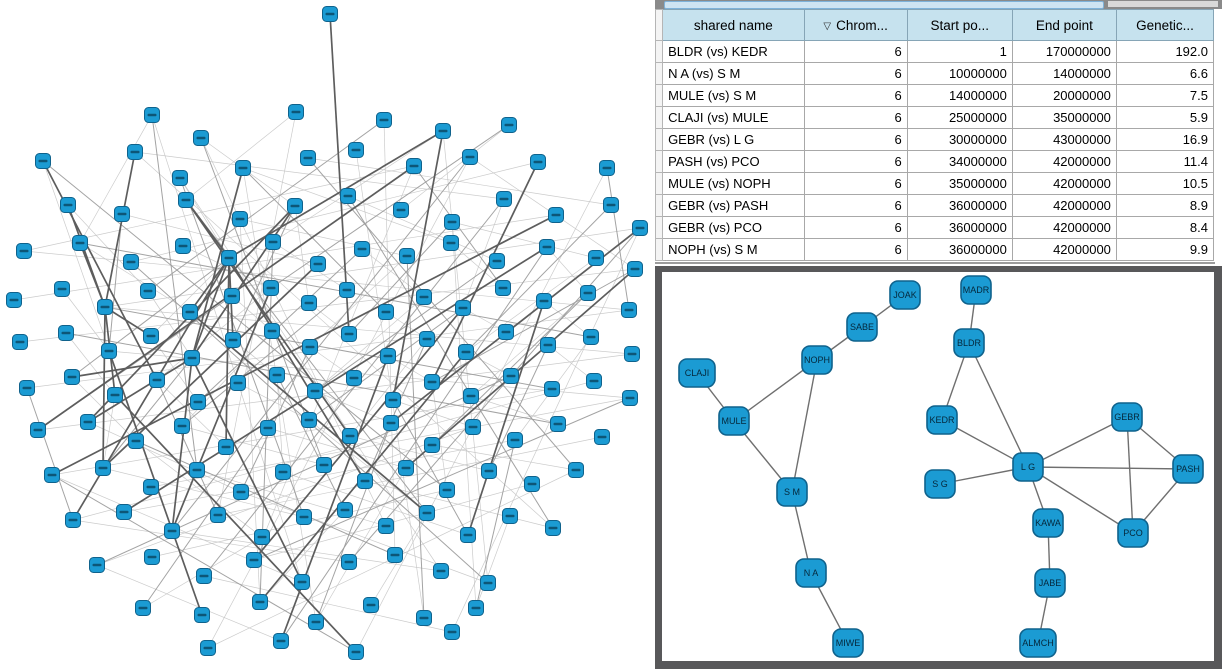 Image resolution: width=1222 pixels, height=669 pixels. What do you see at coordinates (934, 95) in the screenshot?
I see `table-row: MULE (vs) S M 6 14000000 20000000 7.5` at bounding box center [934, 95].